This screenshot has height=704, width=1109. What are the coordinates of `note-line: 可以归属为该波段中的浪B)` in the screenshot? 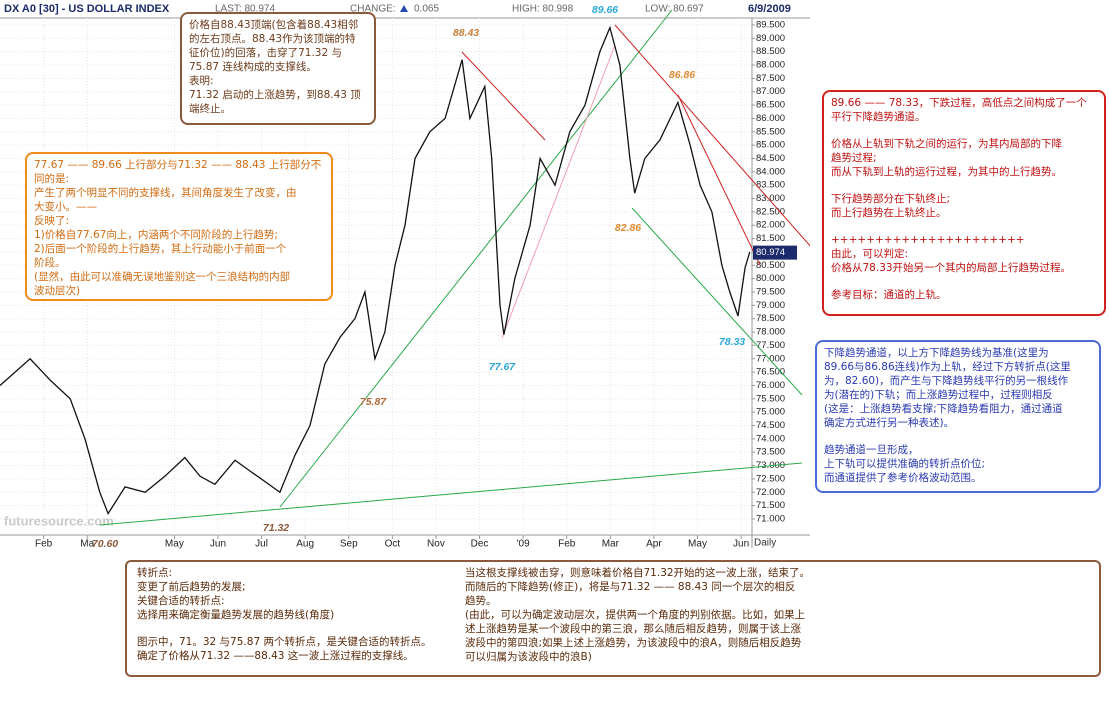 It's located at (528, 657).